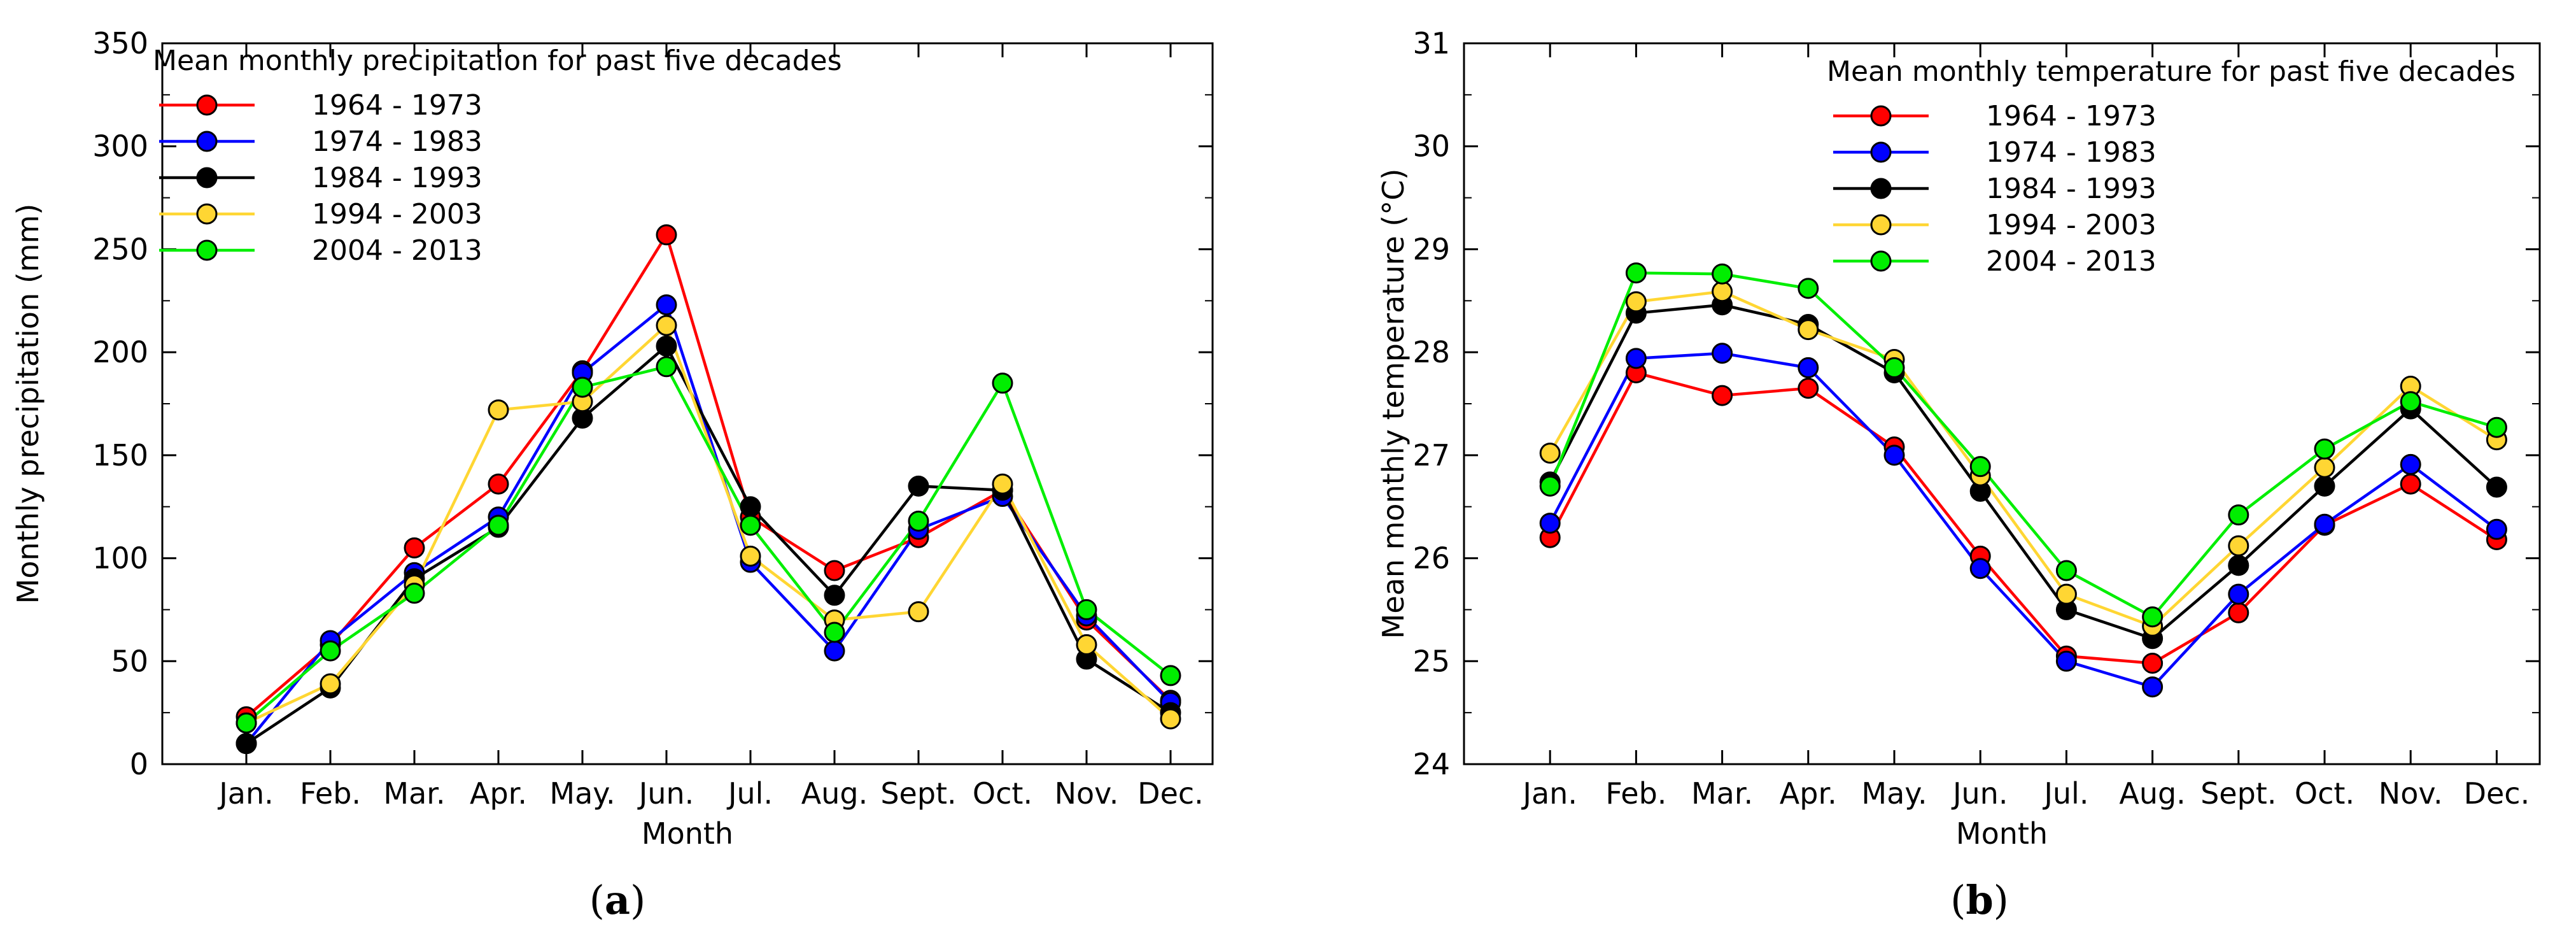 The image size is (2576, 938). Describe the element at coordinates (1431, 146) in the screenshot. I see `y-tick-label: 30` at that location.